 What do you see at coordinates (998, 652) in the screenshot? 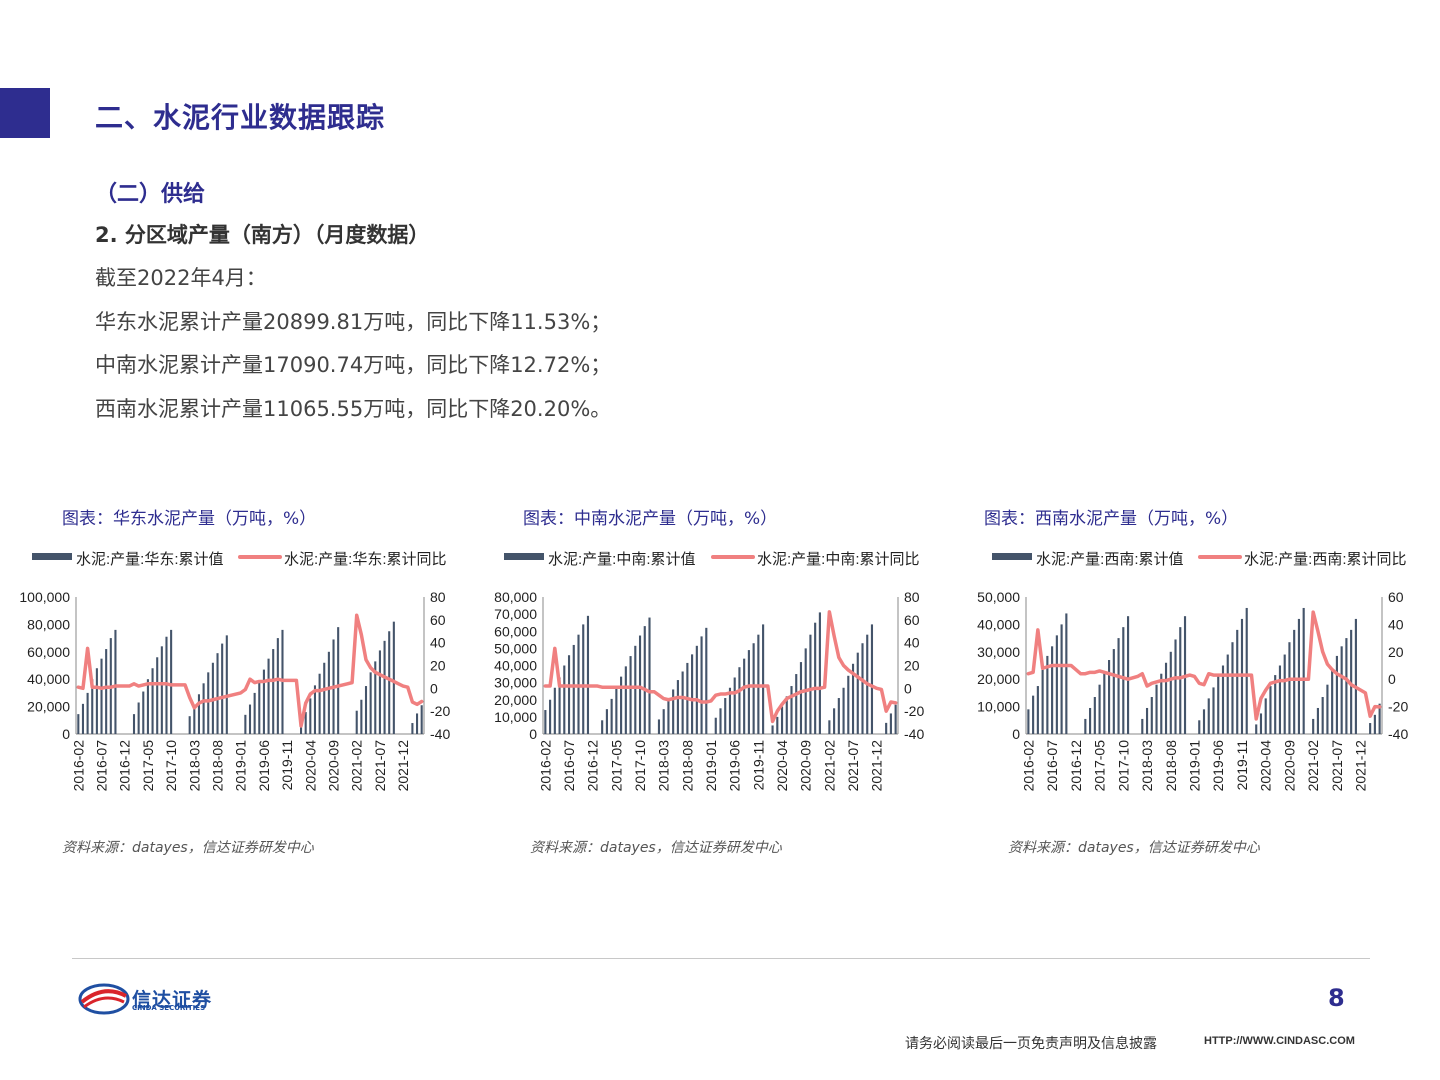
I see `y-left-tick-label: 30,000` at bounding box center [998, 652].